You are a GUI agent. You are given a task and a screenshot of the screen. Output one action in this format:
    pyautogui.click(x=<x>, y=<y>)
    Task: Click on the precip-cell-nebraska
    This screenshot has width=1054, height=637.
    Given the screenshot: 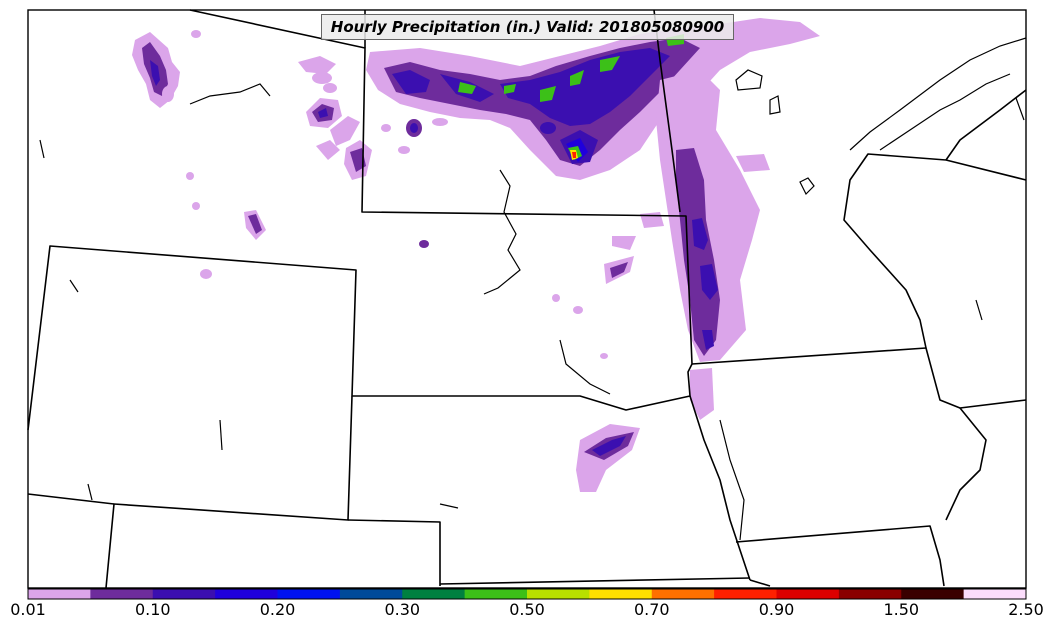 What is the action you would take?
    pyautogui.click(x=608, y=458)
    